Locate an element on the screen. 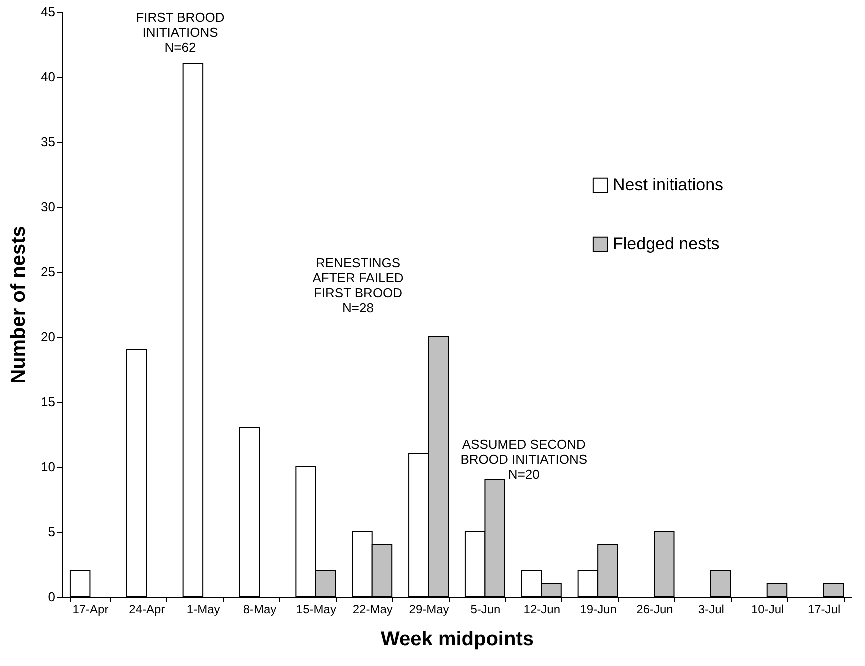 The image size is (865, 666). x-tick-label: 29-May is located at coordinates (429, 609).